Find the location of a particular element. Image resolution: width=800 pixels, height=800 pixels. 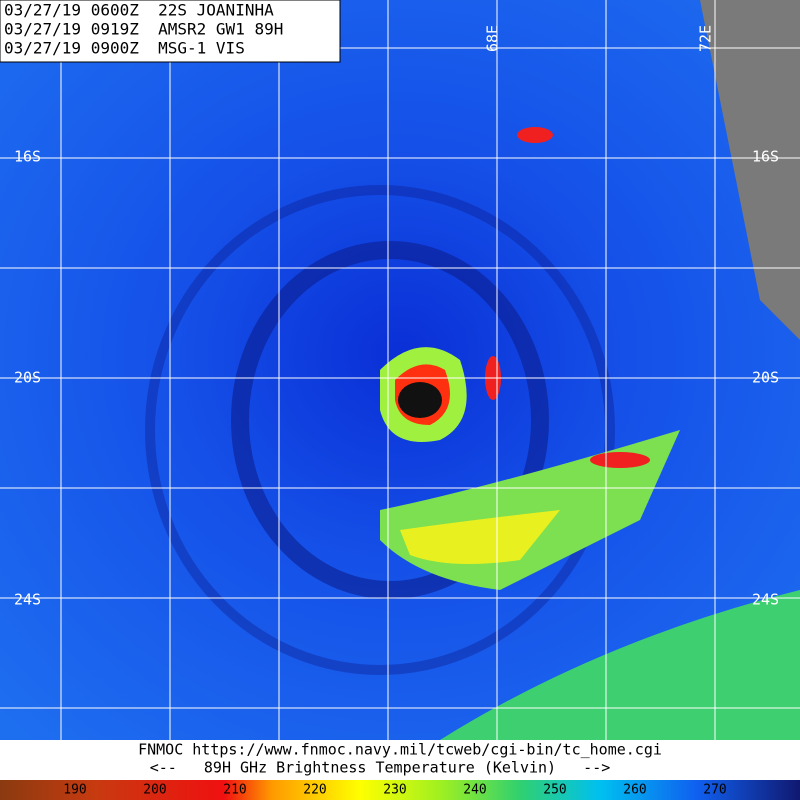

lon-label: 68E is located at coordinates (493, 38).